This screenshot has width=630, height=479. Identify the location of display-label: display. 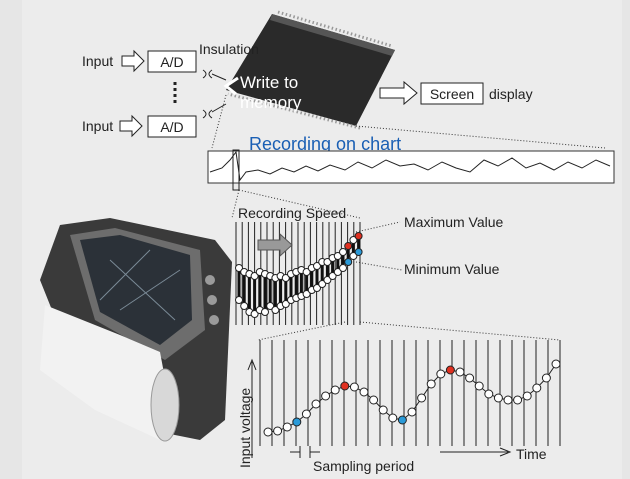
(511, 94).